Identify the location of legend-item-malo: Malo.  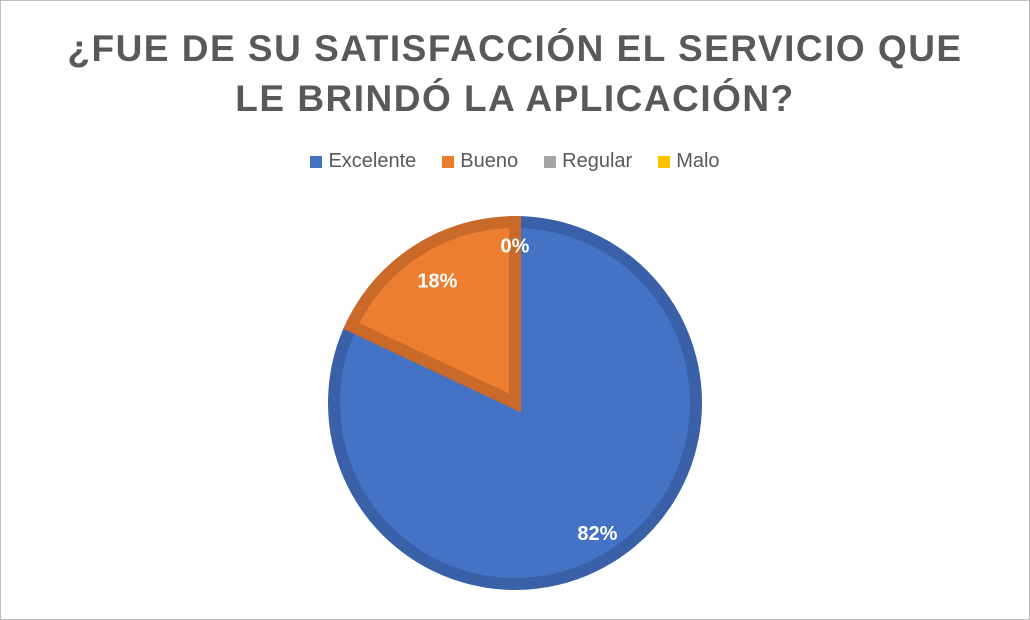
(689, 161).